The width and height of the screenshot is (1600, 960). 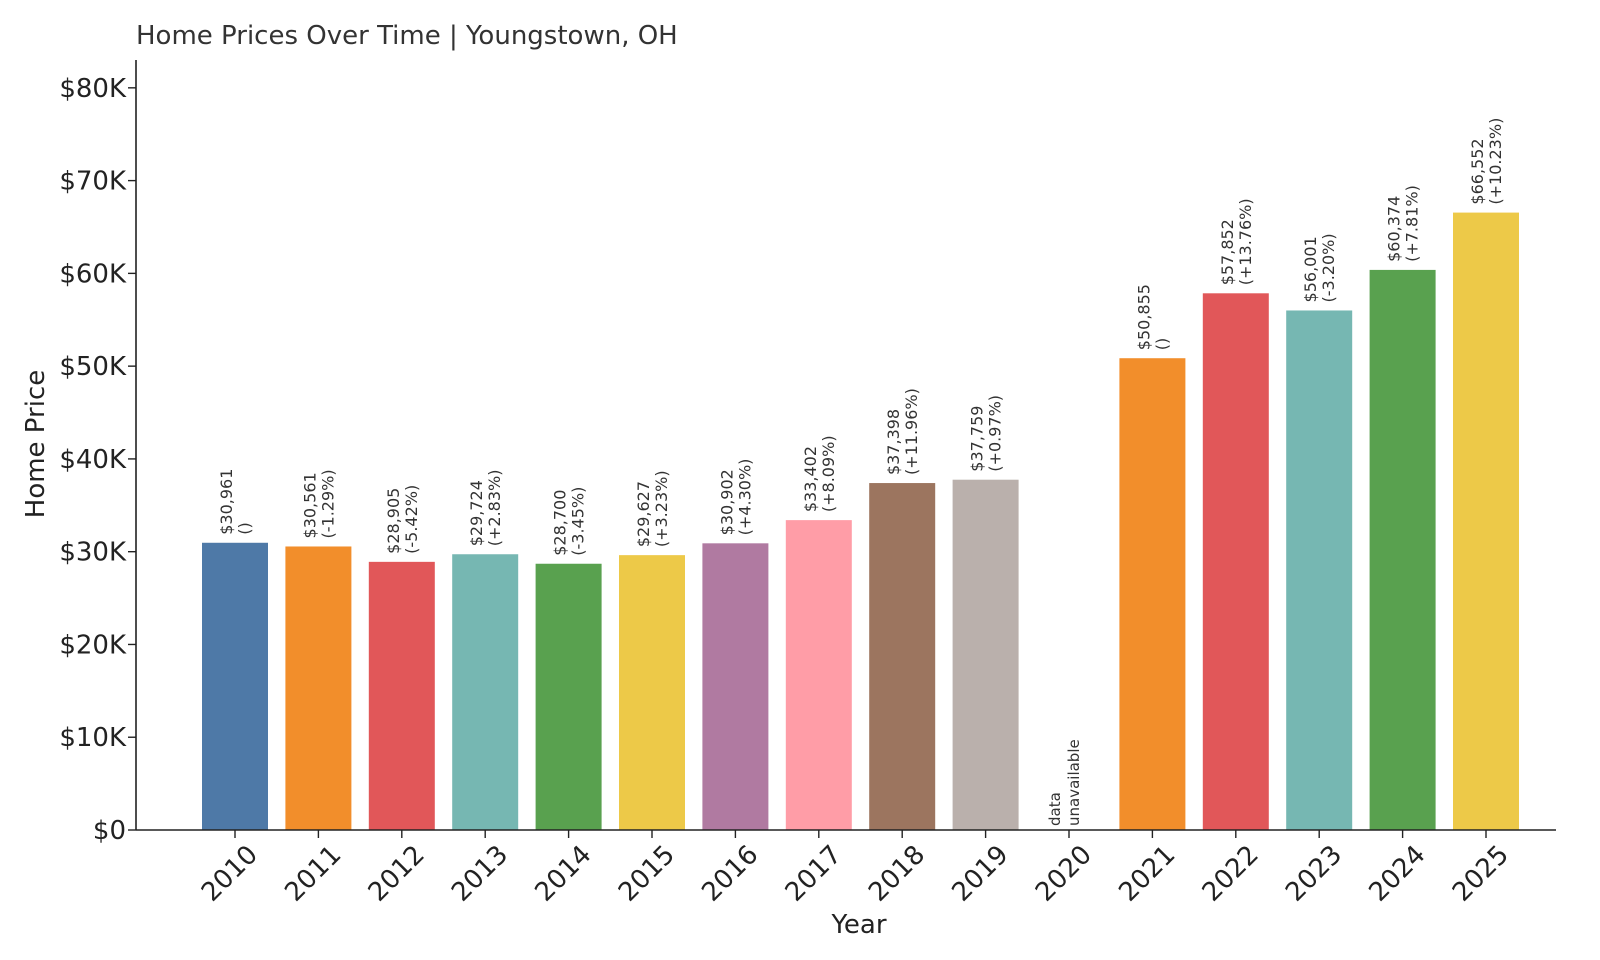 I want to click on y-axis-label: Home Price, so click(x=36, y=444).